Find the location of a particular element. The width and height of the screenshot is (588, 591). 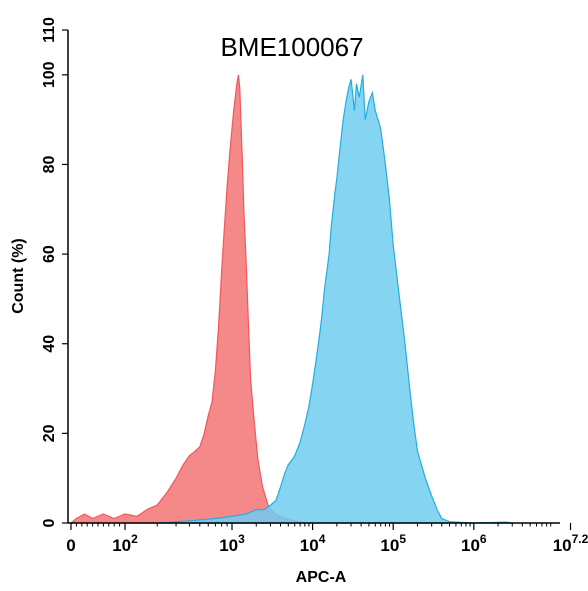

y-tick-label: 100 is located at coordinates (49, 74).